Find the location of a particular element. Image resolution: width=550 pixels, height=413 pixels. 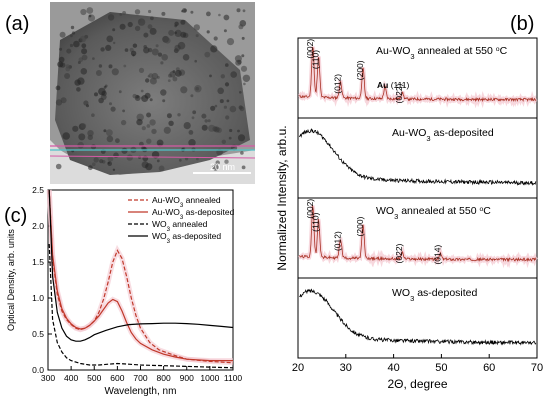

peak-label: (002) is located at coordinates (310, 49).